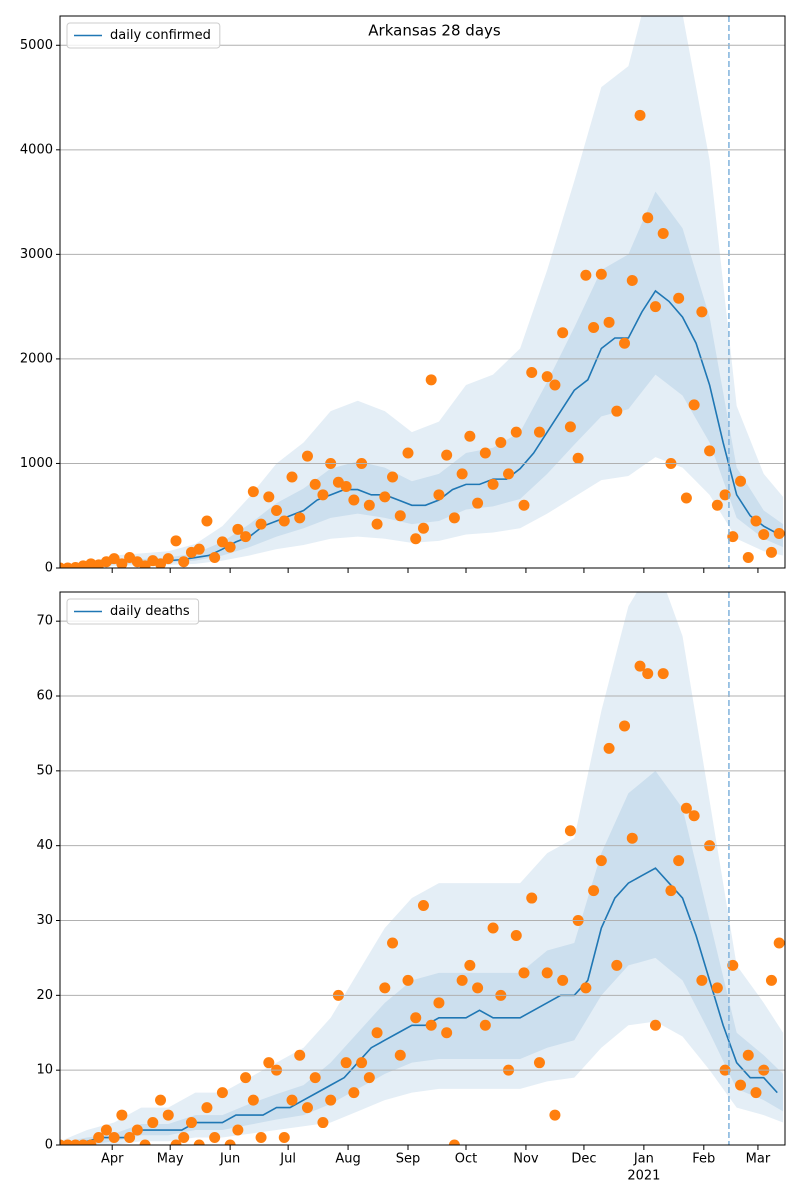 Image resolution: width=800 pixels, height=1200 pixels. What do you see at coordinates (347, 1159) in the screenshot?
I see `x-tick-label: Aug` at bounding box center [347, 1159].